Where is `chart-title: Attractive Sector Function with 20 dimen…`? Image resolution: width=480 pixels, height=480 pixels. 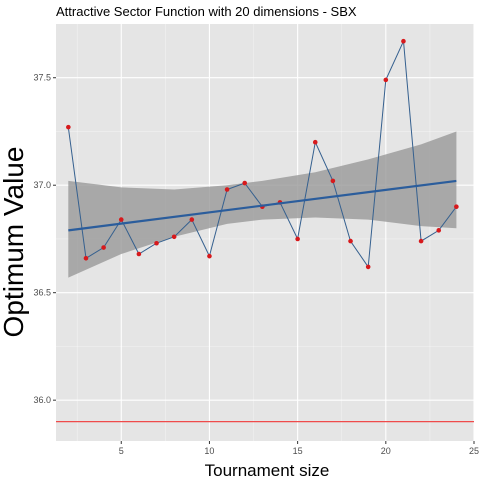
chart-title: Attractive Sector Function with 20 dimen… is located at coordinates (206, 11).